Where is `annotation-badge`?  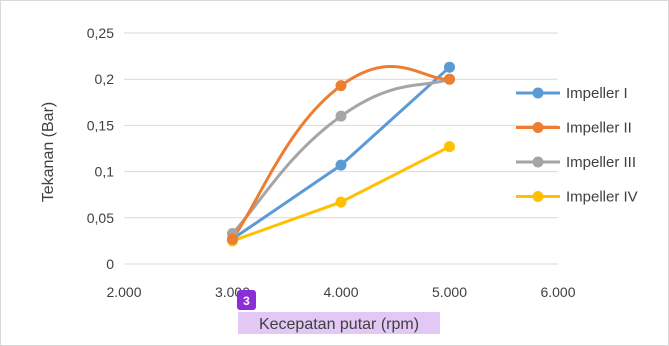 annotation-badge is located at coordinates (246, 300).